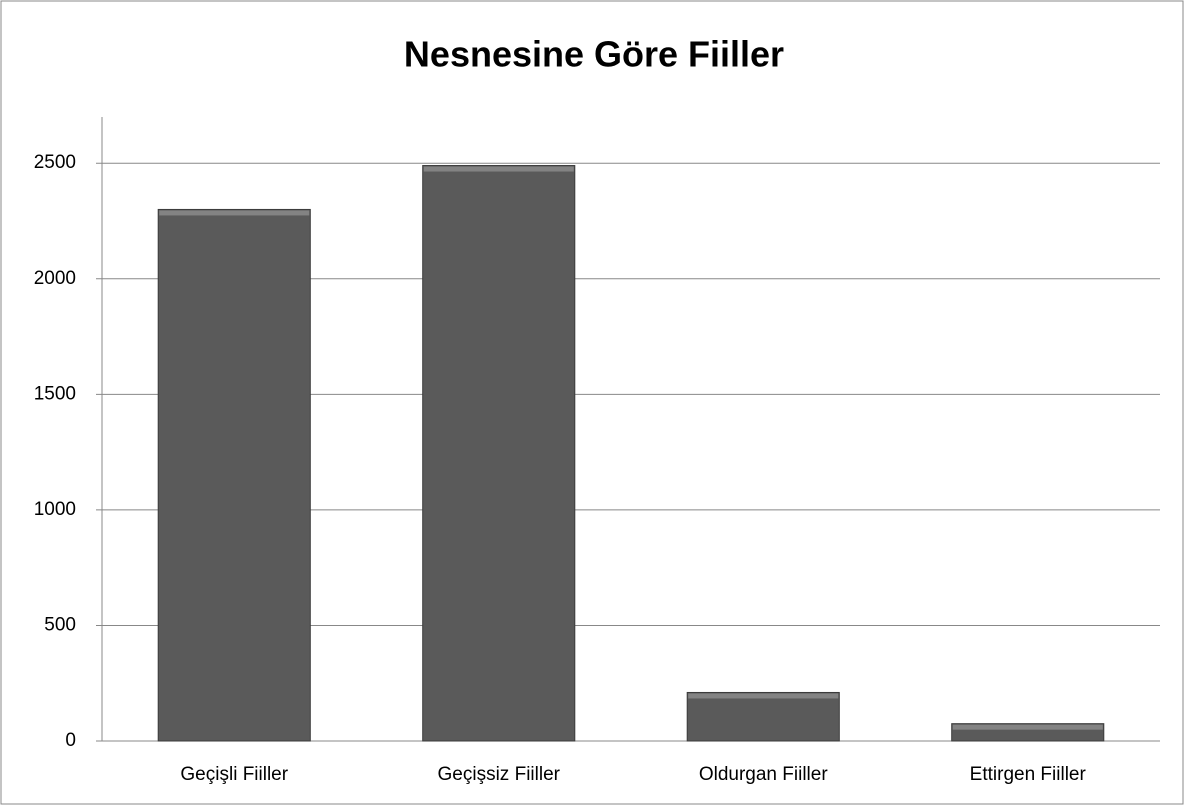 The image size is (1185, 811). What do you see at coordinates (594, 54) in the screenshot?
I see `chart-title: Nesnesine Göre Fiiller` at bounding box center [594, 54].